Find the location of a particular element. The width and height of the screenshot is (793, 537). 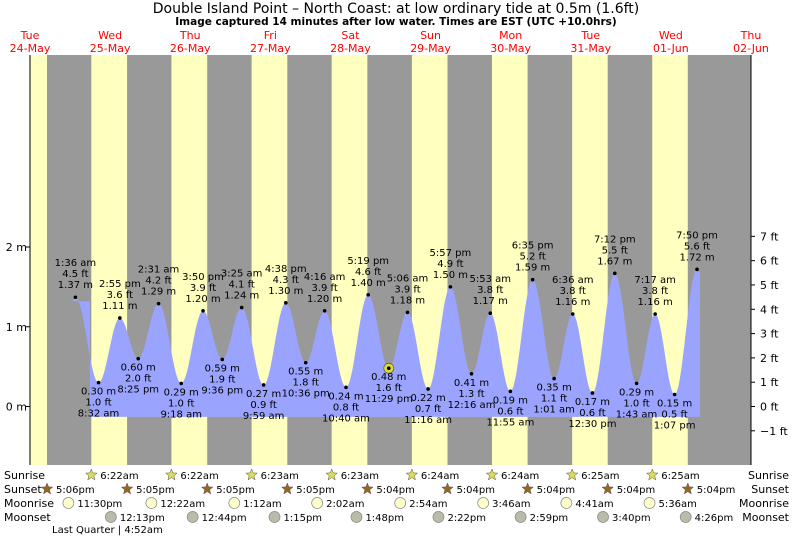

tide-ft-label: 4.2 ft is located at coordinates (158, 281).